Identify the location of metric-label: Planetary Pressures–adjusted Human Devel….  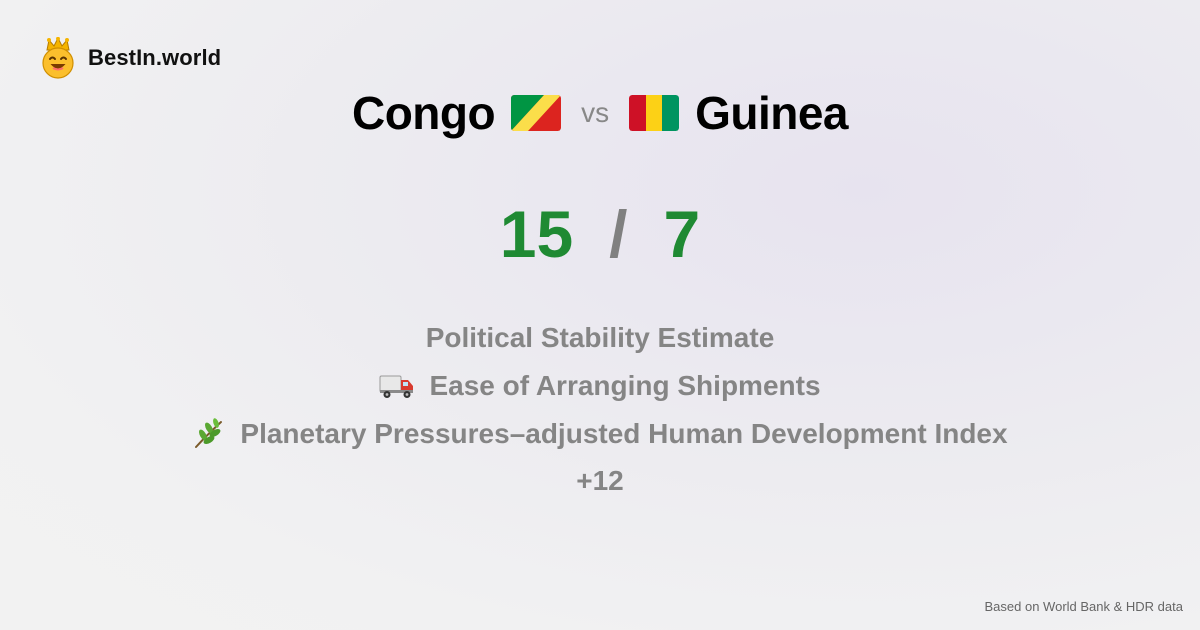
(624, 433).